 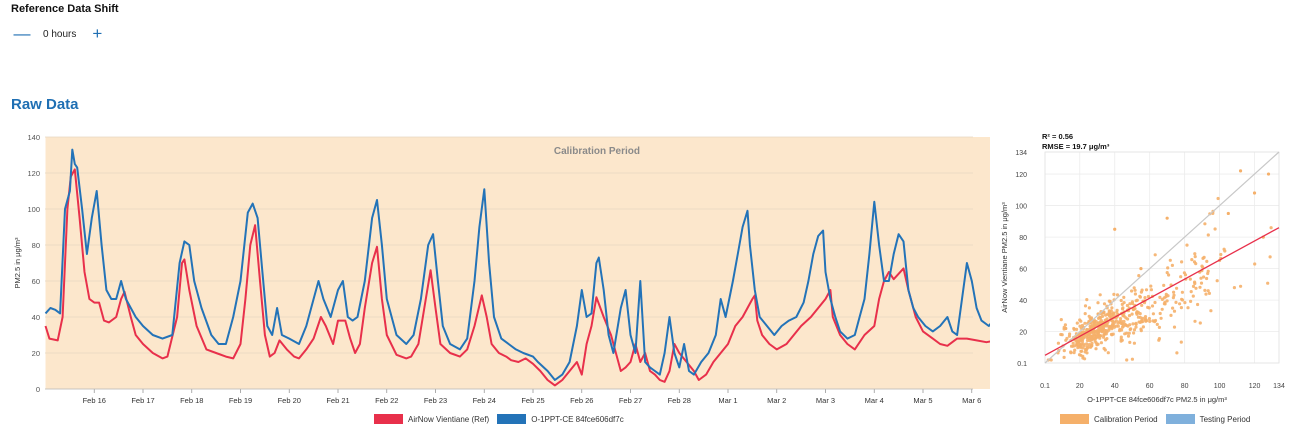 I want to click on legend-label-sensor: O-1PPT-CE 84fce606df7c, so click(x=577, y=419).